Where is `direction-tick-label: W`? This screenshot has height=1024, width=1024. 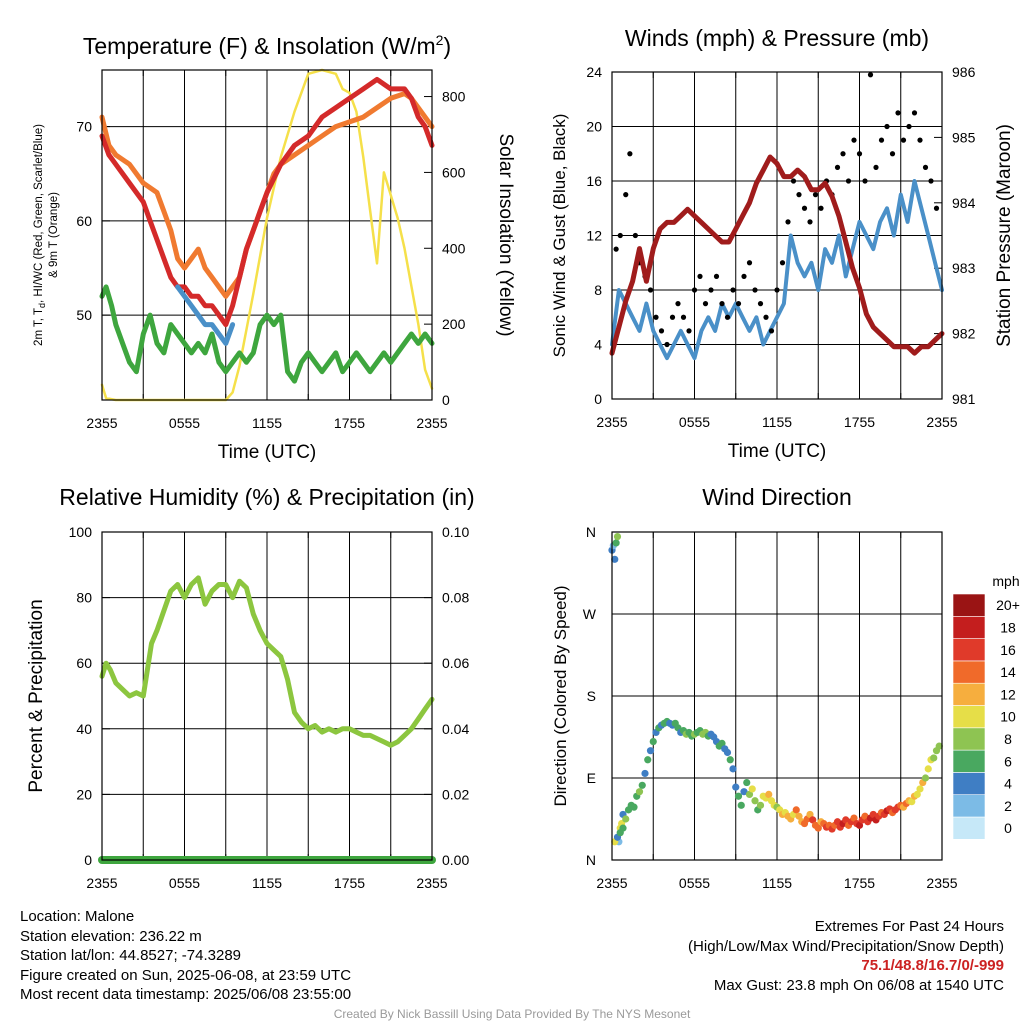
direction-tick-label: W is located at coordinates (590, 614).